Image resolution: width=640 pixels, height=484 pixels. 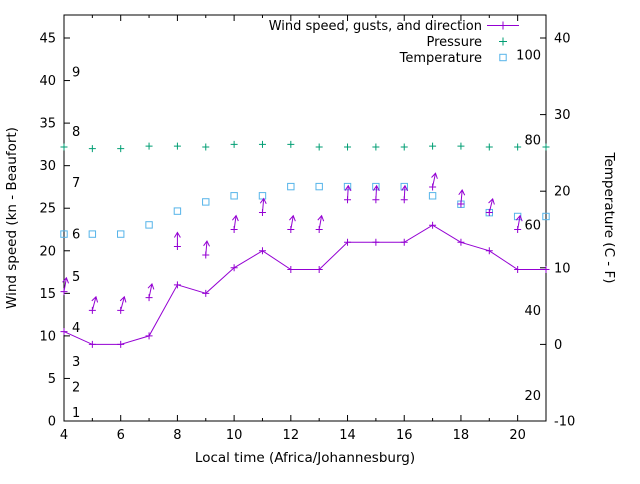 What do you see at coordinates (404, 435) in the screenshot?
I see `x-tick-label: 16` at bounding box center [404, 435].